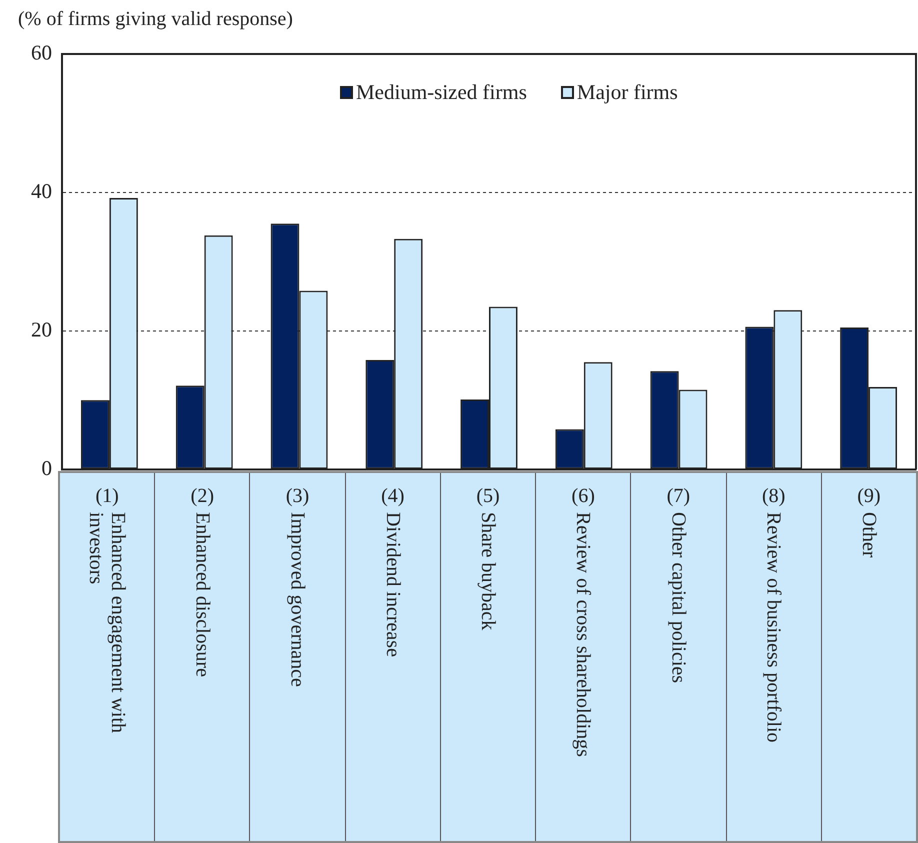  Describe the element at coordinates (392, 571) in the screenshot. I see `x-tick-label: (4) Dividend increase` at that location.